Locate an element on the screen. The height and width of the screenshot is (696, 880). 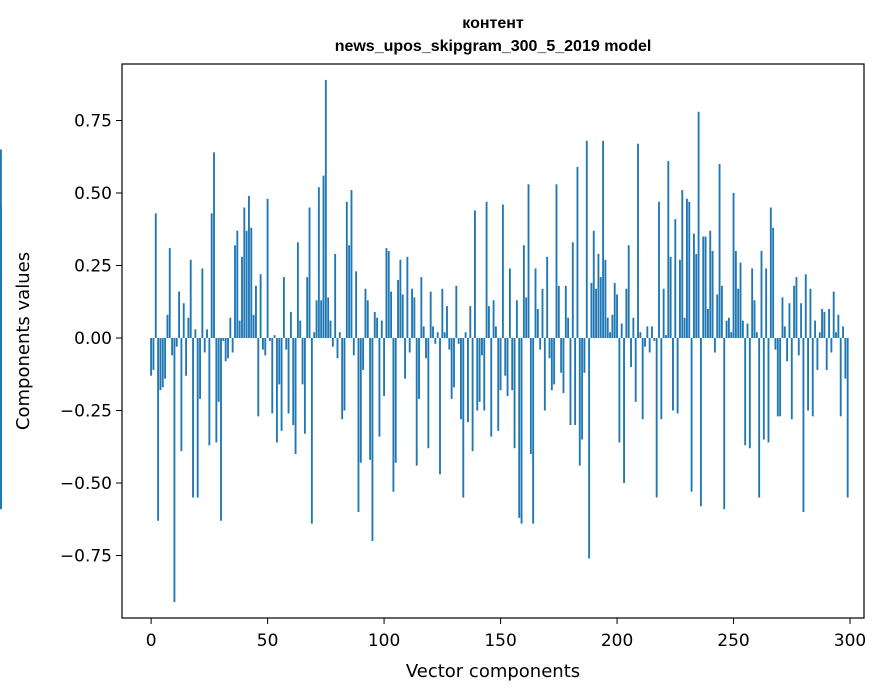
y-tick-label: 0.25 is located at coordinates (93, 267).